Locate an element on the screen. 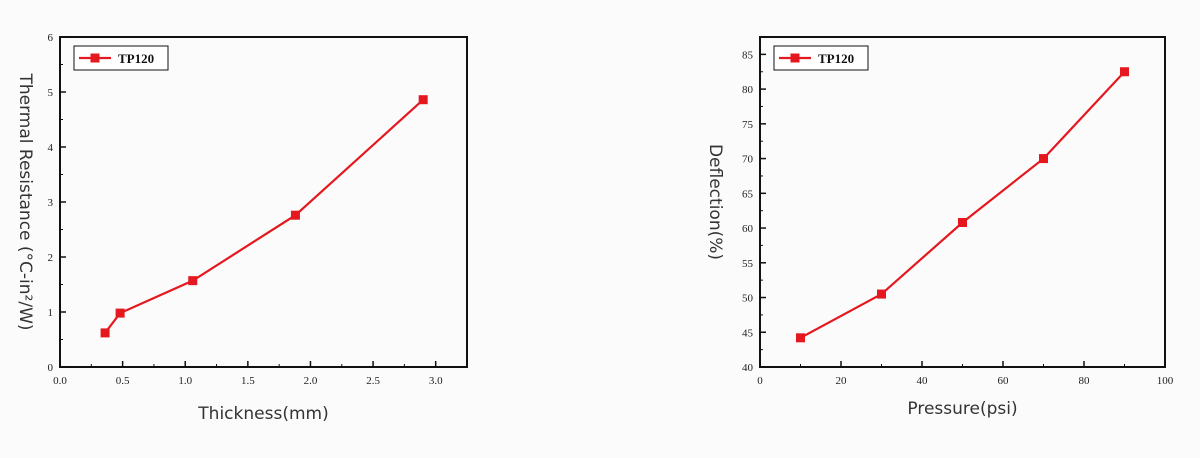  y-tick-label: 4 is located at coordinates (51, 148).